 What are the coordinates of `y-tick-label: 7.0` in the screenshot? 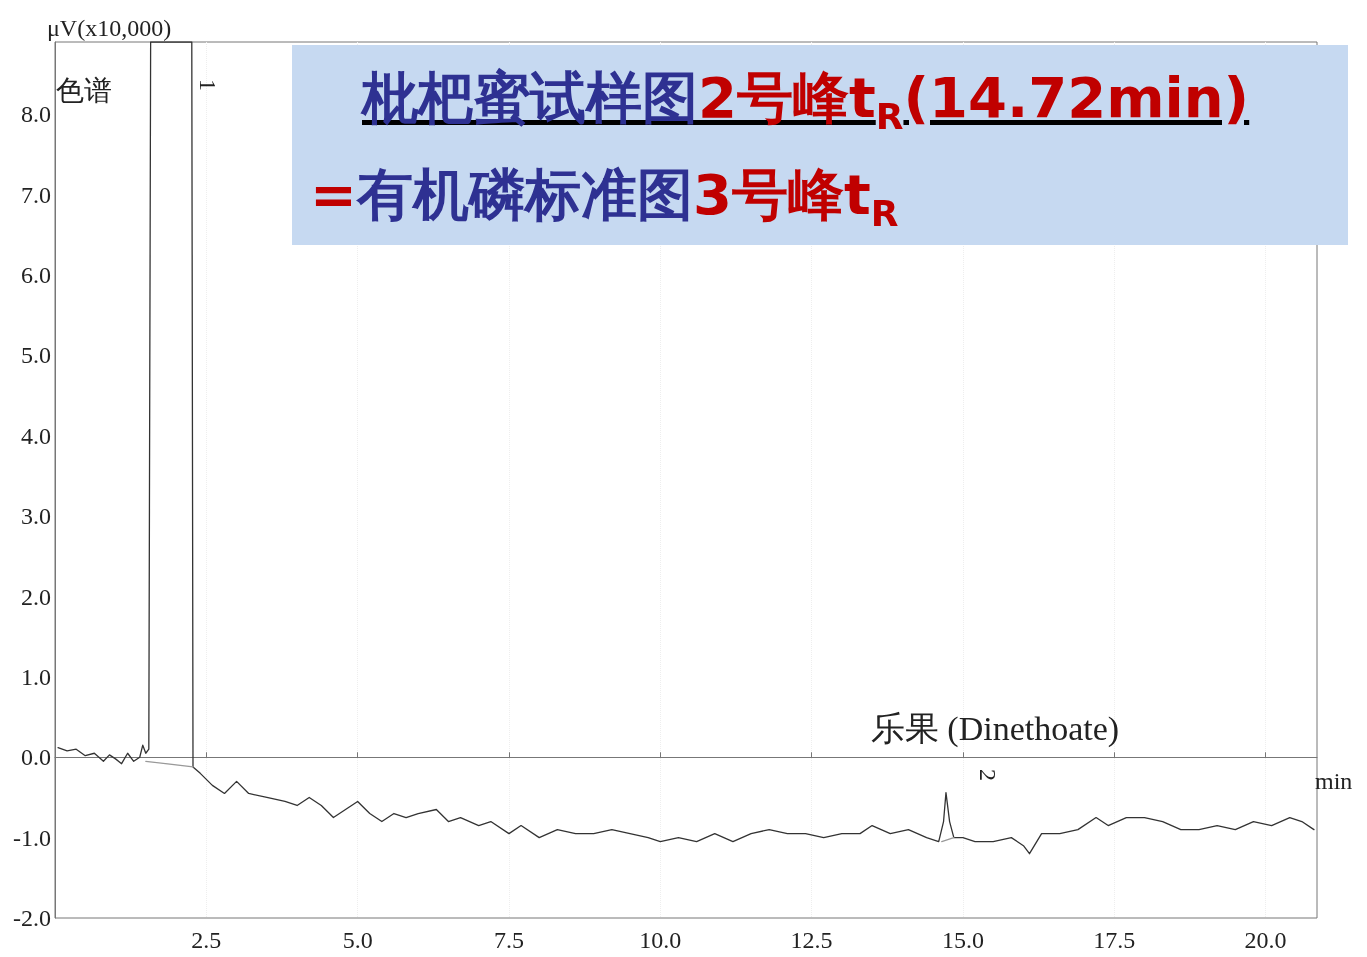 It's located at (36, 194).